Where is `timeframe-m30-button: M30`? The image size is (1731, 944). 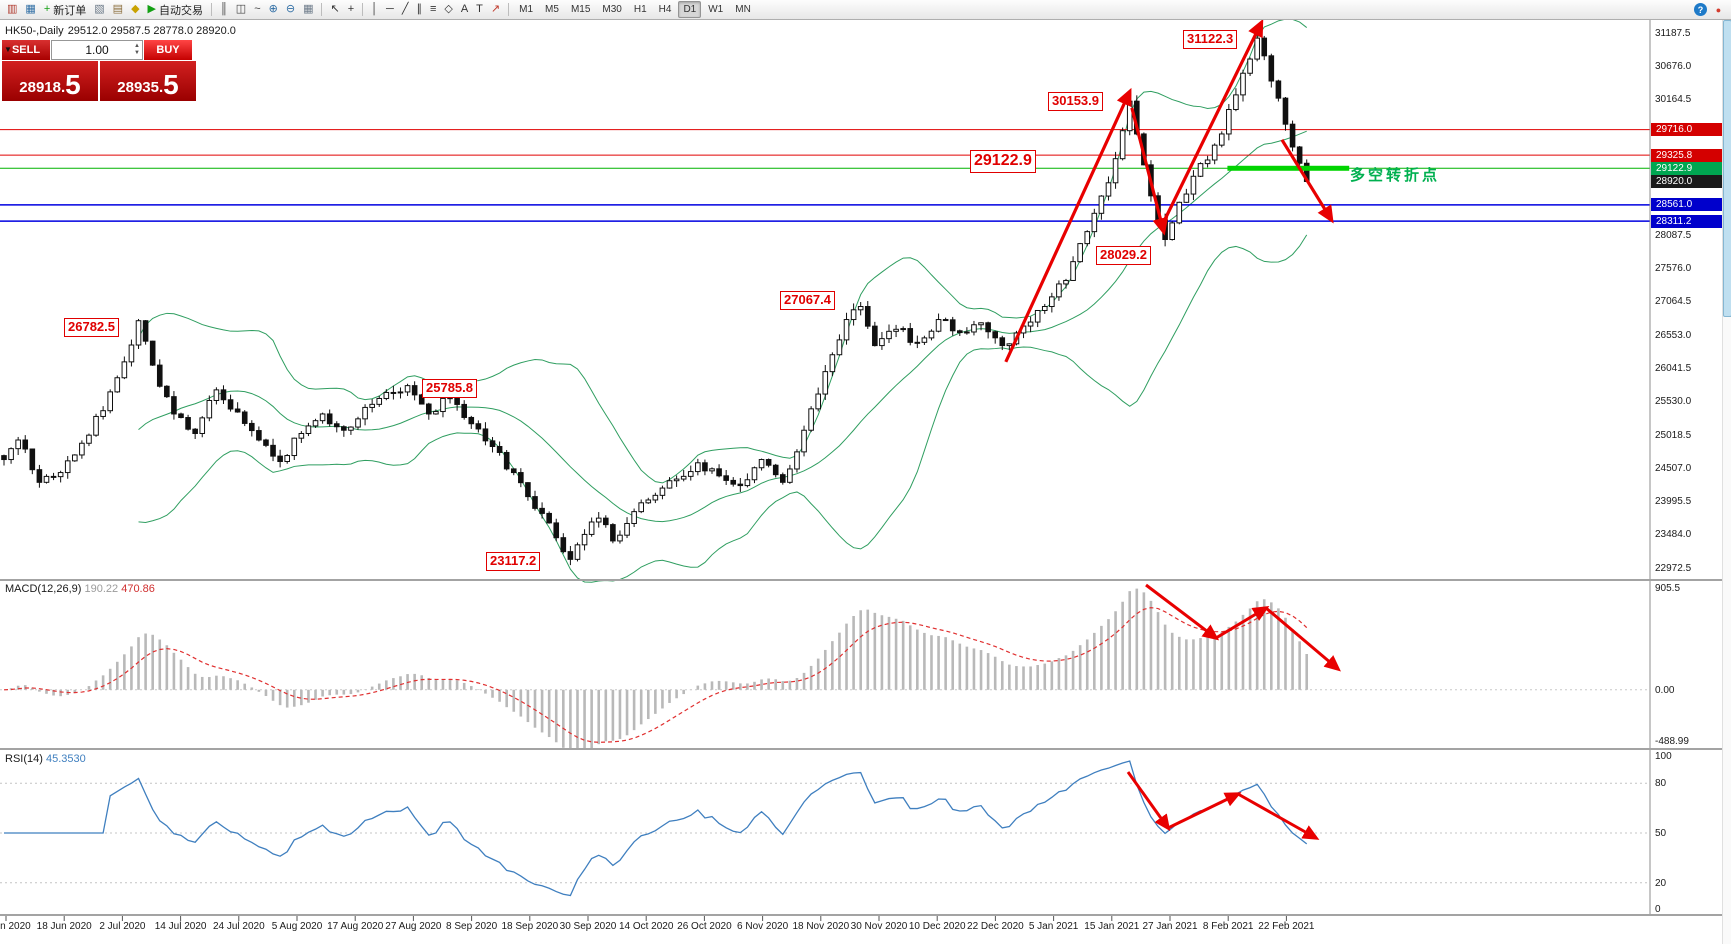 timeframe-m30-button: M30 is located at coordinates (612, 9).